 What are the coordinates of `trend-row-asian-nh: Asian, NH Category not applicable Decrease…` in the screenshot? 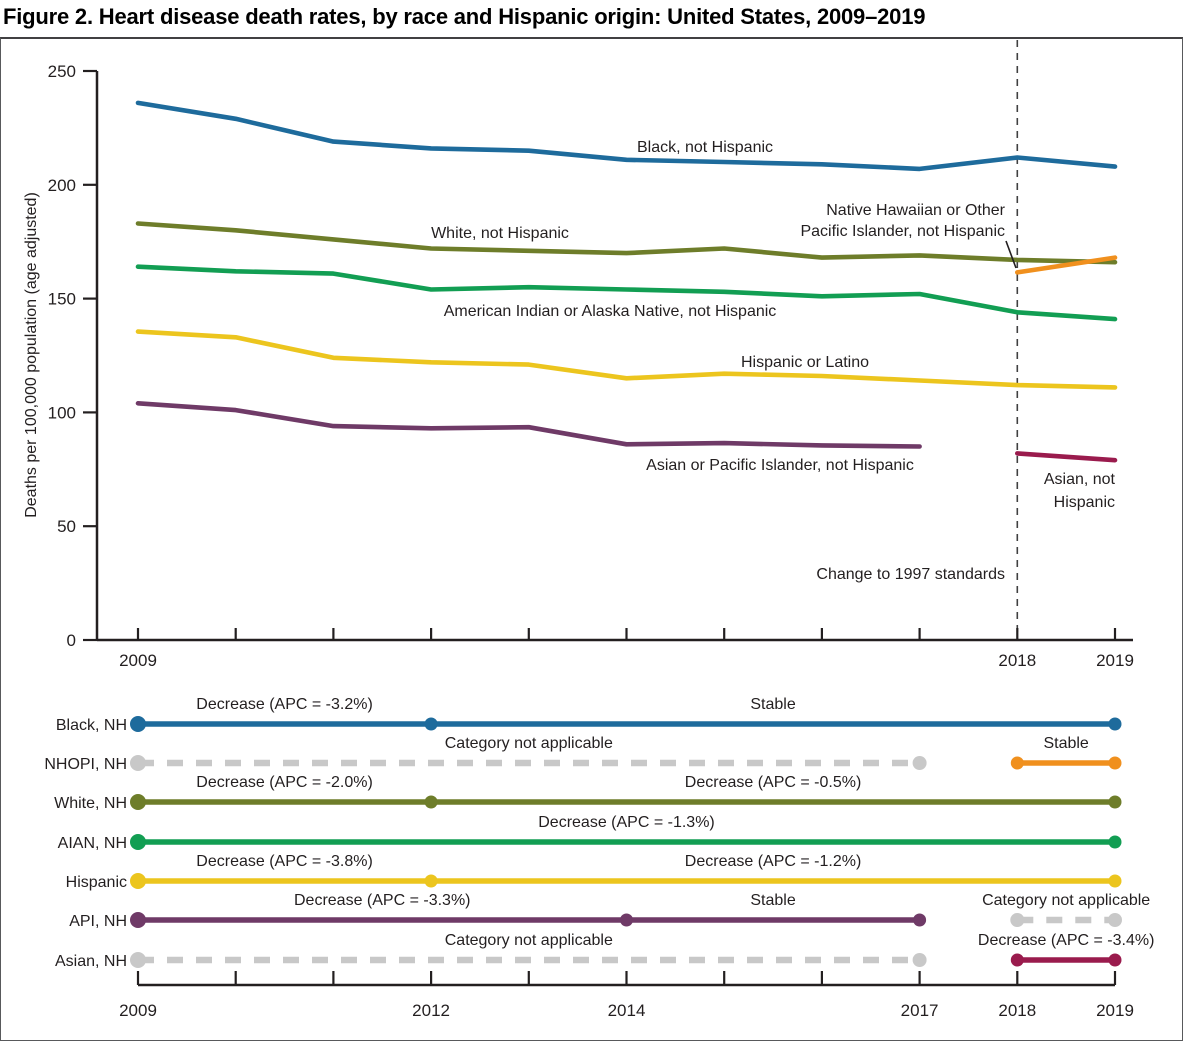 It's located at (604, 951).